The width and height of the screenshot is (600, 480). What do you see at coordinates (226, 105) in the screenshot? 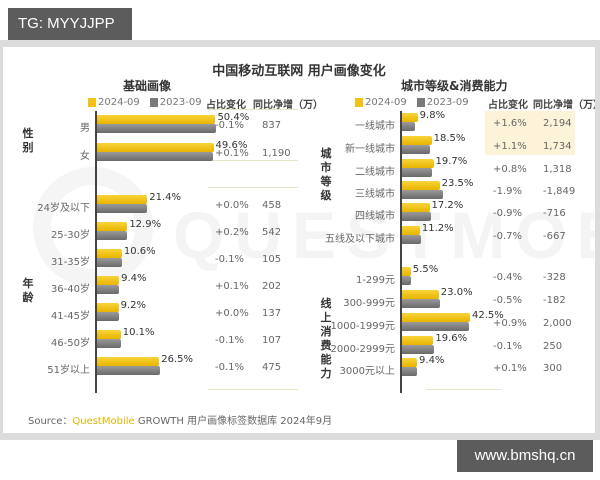
I see `left-col-share-change: 占比变化` at bounding box center [226, 105].